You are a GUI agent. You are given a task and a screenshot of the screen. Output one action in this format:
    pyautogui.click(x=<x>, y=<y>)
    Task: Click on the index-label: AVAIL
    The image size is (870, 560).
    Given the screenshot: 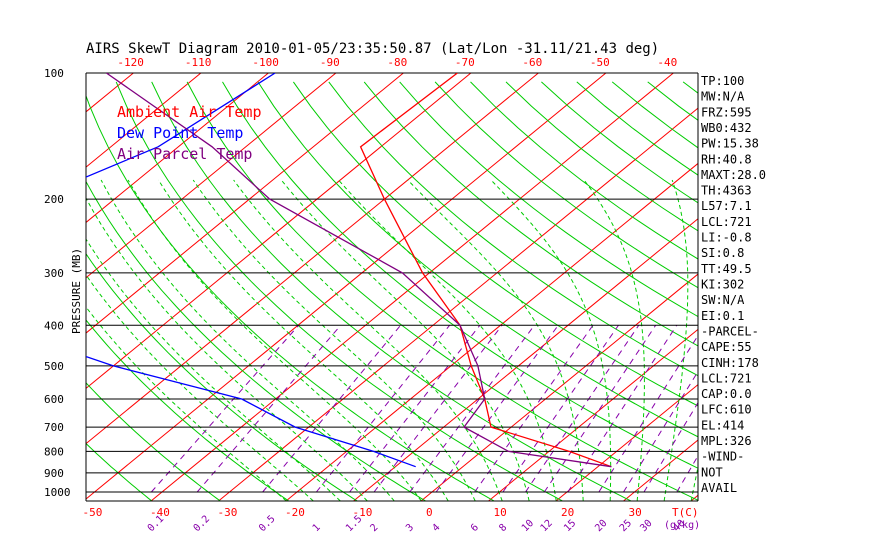 What is the action you would take?
    pyautogui.click(x=719, y=488)
    